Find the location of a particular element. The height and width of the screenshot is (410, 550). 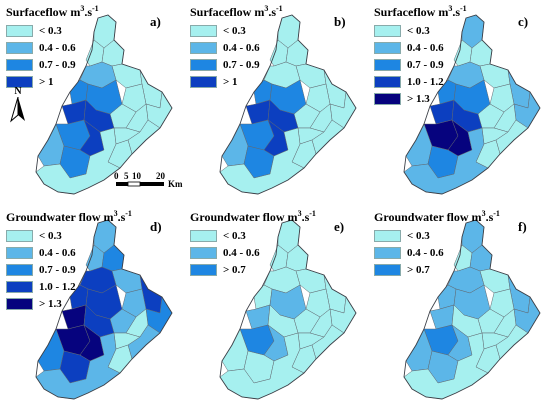

legend-c: < 0.3 0.4 - 0.6 0.7 - 0.9 1.0 - 1.2 > 1.3 is located at coordinates (409, 64).